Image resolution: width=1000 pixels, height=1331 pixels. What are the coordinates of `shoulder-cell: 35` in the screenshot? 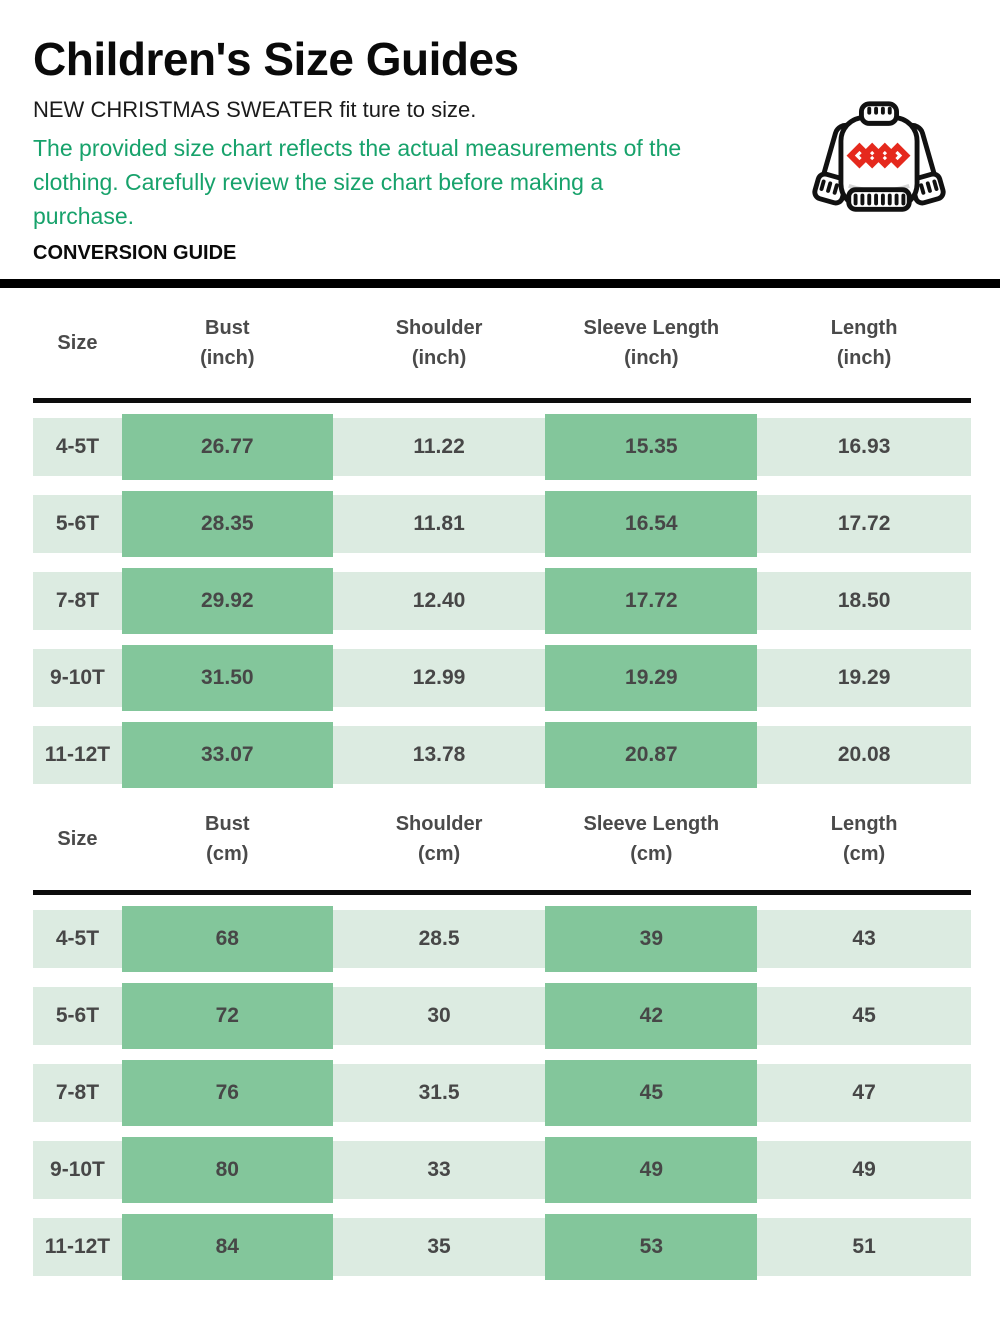 It's located at (439, 1246).